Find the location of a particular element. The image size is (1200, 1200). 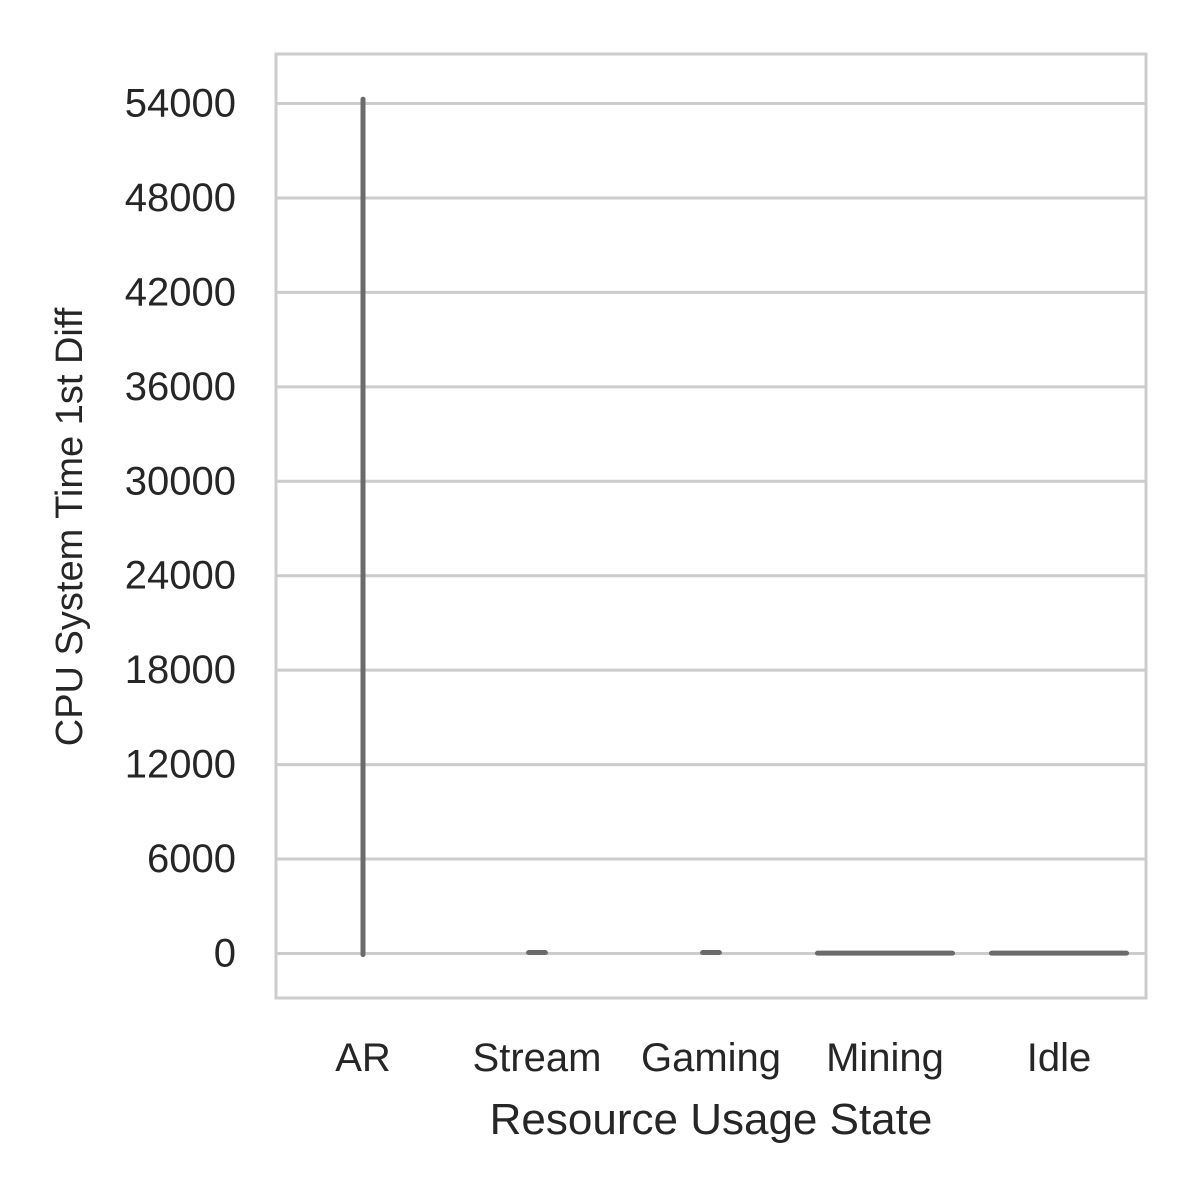

violin-stream is located at coordinates (537, 953).